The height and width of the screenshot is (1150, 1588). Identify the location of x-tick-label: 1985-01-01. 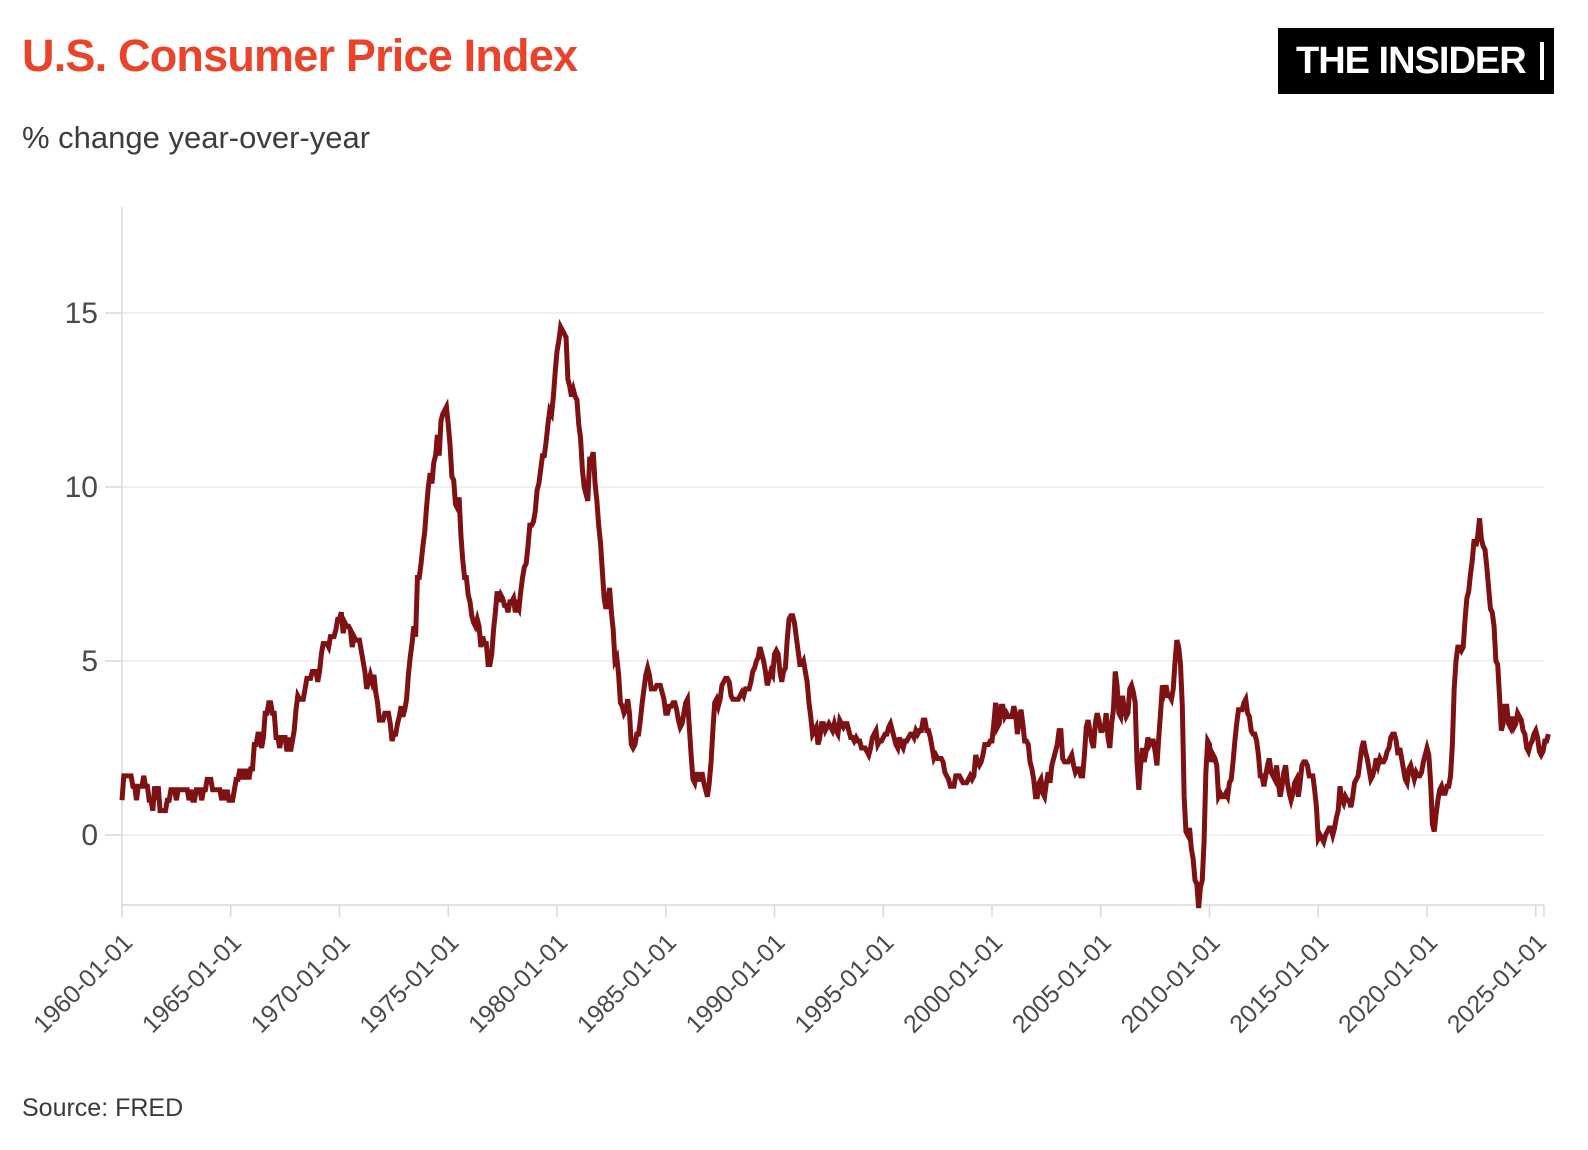
(627, 983).